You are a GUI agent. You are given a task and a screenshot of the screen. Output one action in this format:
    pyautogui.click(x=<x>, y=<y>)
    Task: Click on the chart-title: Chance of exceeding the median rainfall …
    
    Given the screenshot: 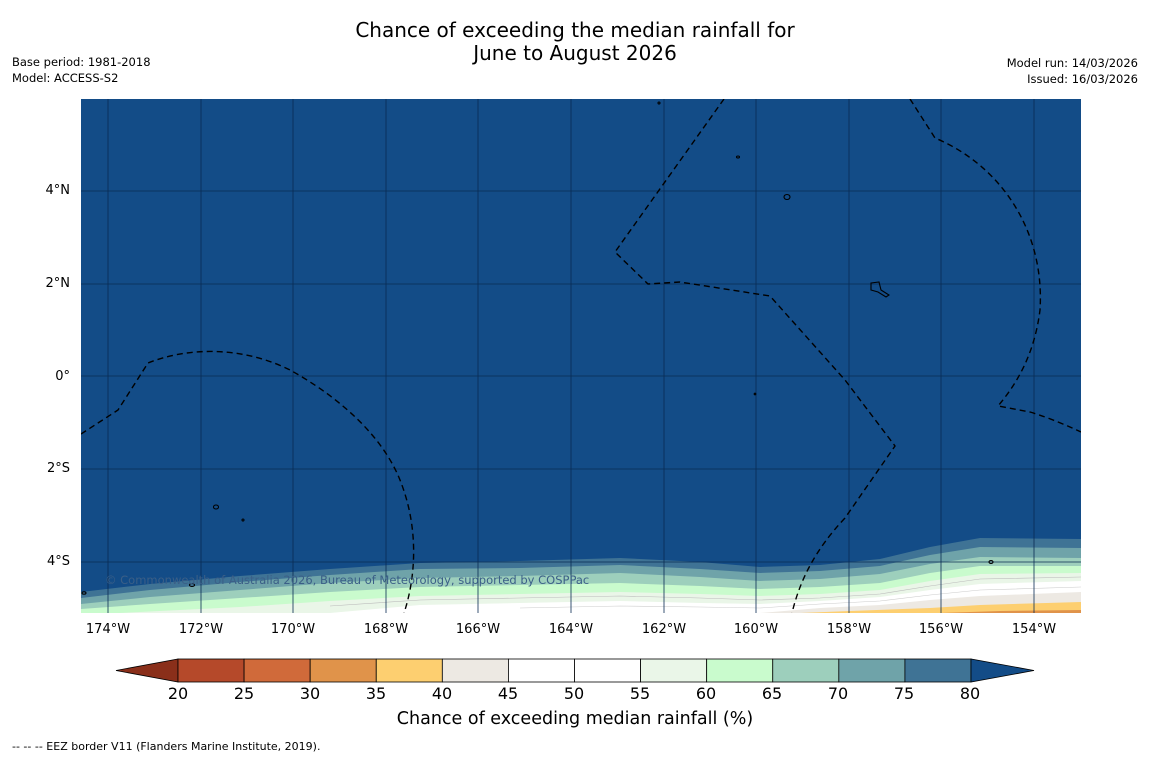 What is the action you would take?
    pyautogui.click(x=575, y=42)
    